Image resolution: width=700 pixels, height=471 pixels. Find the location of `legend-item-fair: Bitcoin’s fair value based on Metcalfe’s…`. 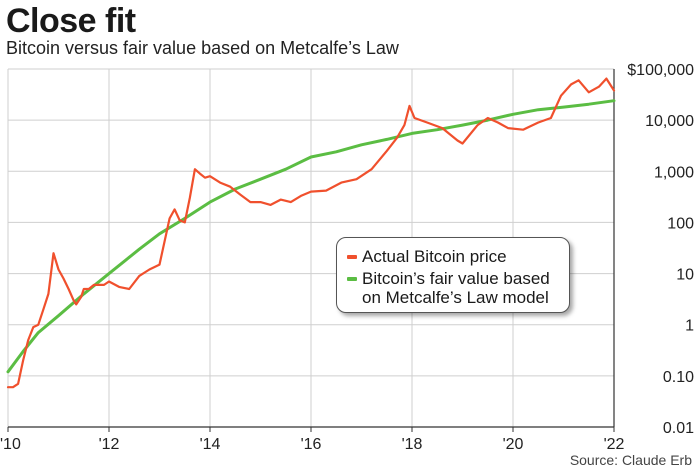

legend-item-fair: Bitcoin’s fair value based on Metcalfe’s… is located at coordinates (454, 288).